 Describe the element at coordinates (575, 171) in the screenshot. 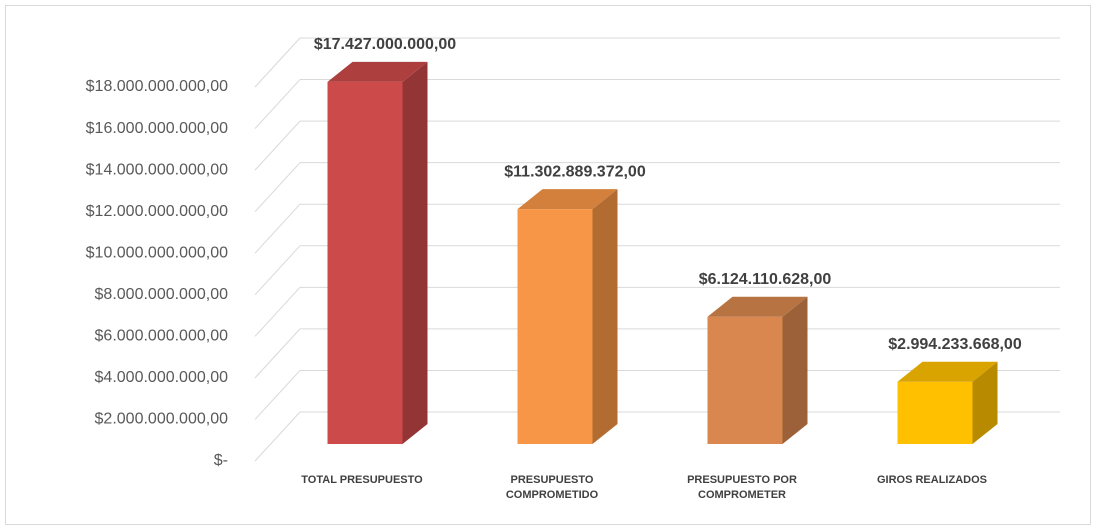

I see `value-label: $11.302.889.372,00` at that location.